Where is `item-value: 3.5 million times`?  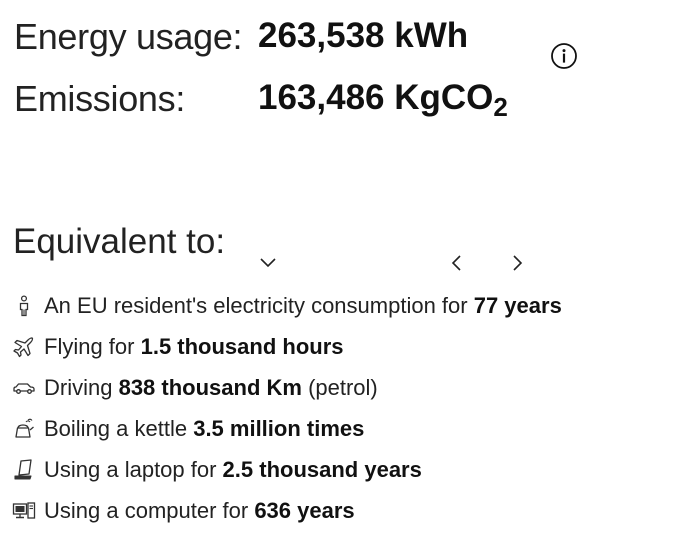
item-value: 3.5 million times is located at coordinates (279, 428).